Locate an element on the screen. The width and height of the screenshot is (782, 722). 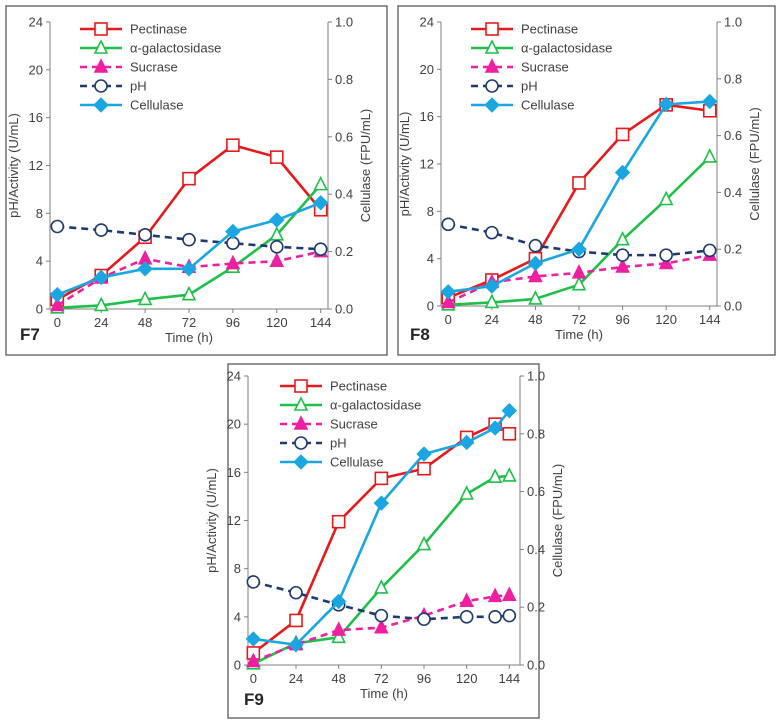
x-axis-title: Time (h) is located at coordinates (579, 334).